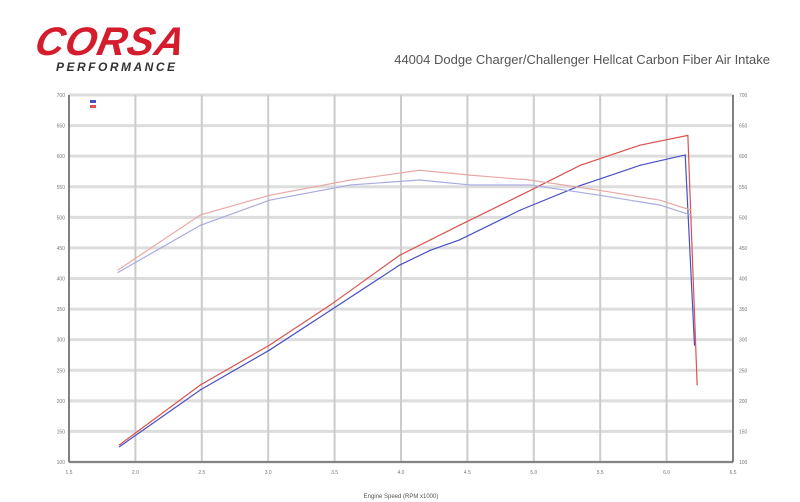 This screenshot has width=800, height=502. I want to click on y-tick-label-left: 500, so click(61, 218).